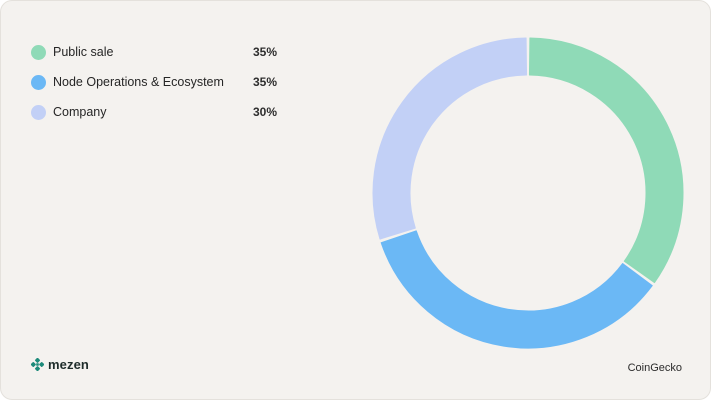  Describe the element at coordinates (264, 112) in the screenshot. I see `legend-value: 30%` at that location.